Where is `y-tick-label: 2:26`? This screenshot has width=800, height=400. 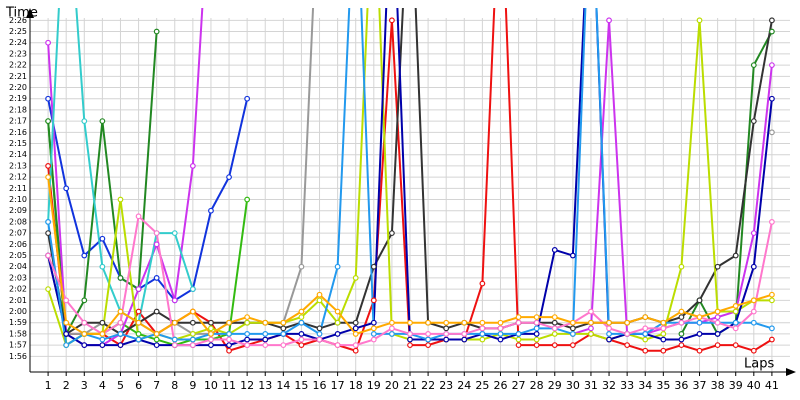
y-tick-label: 2:26 is located at coordinates (18, 20).